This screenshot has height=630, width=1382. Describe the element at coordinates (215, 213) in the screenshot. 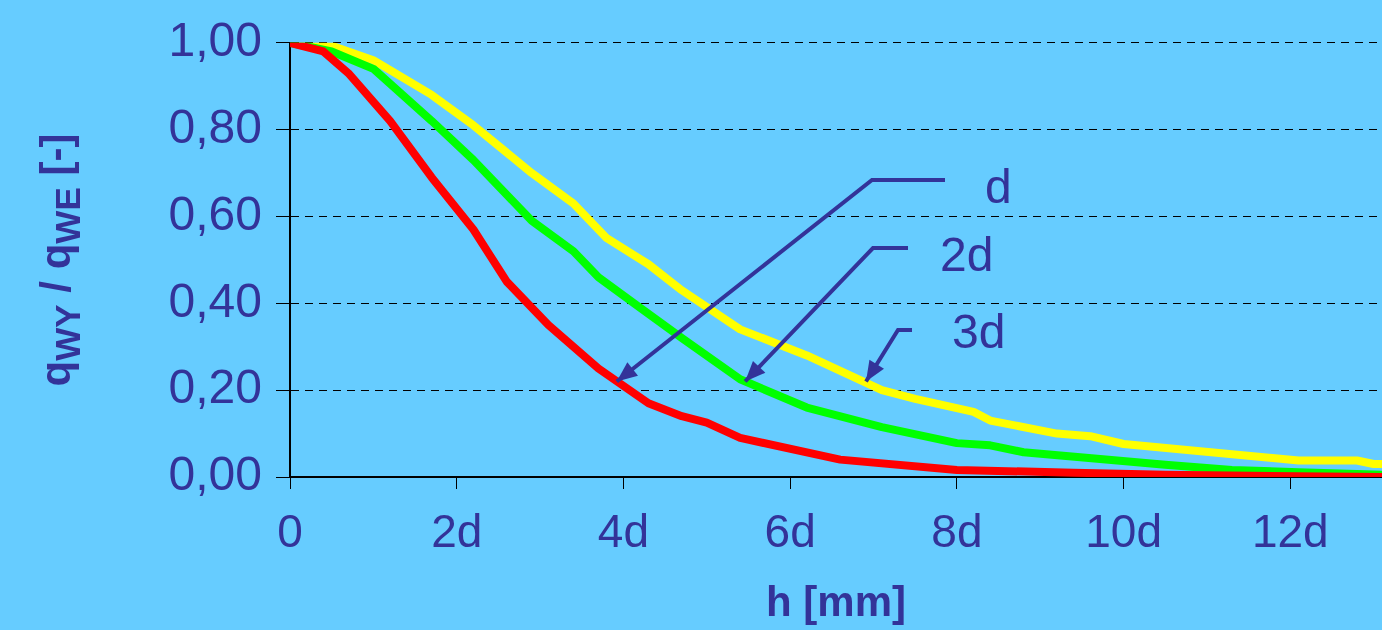

I see `y-tick-label: 0,60` at that location.